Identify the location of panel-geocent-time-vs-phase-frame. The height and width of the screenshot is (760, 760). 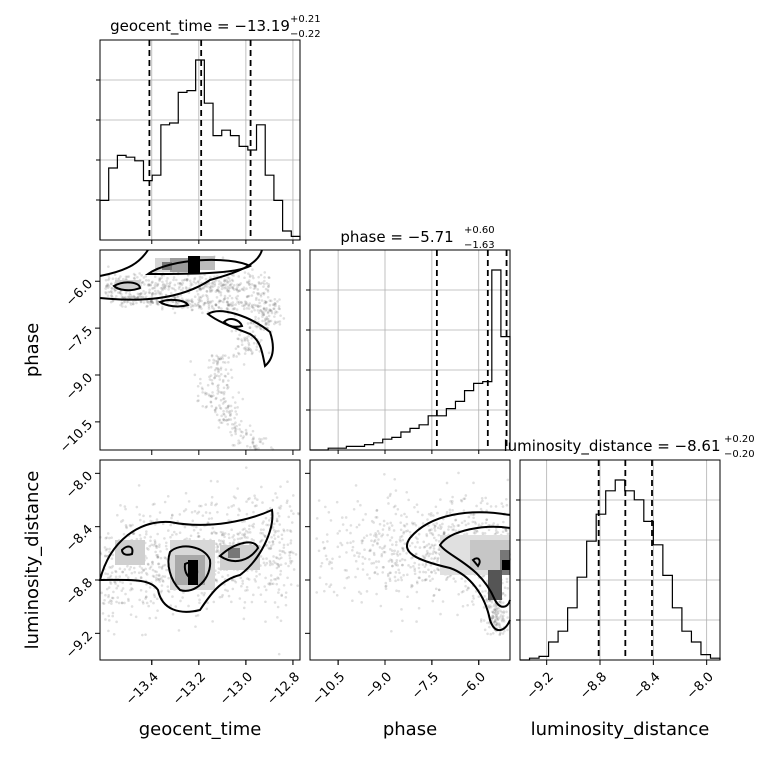
(200, 350).